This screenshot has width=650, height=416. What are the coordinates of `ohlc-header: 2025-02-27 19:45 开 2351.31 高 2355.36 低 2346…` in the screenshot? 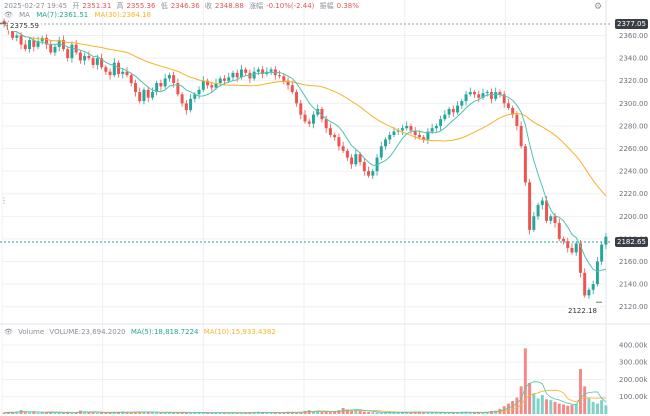 It's located at (183, 6).